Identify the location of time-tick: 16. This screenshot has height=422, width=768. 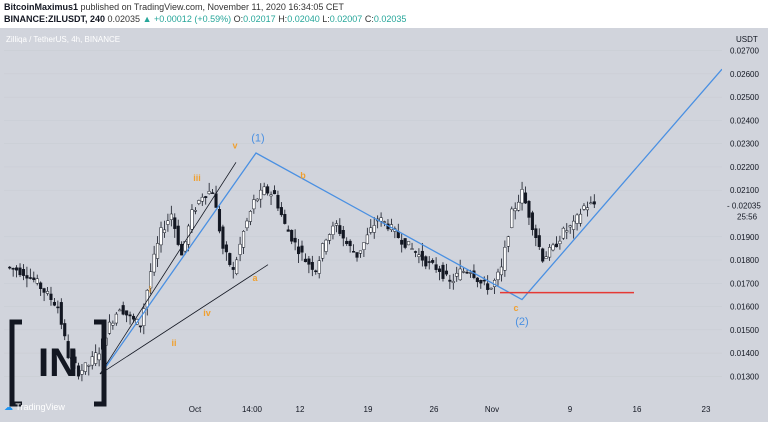
(637, 409).